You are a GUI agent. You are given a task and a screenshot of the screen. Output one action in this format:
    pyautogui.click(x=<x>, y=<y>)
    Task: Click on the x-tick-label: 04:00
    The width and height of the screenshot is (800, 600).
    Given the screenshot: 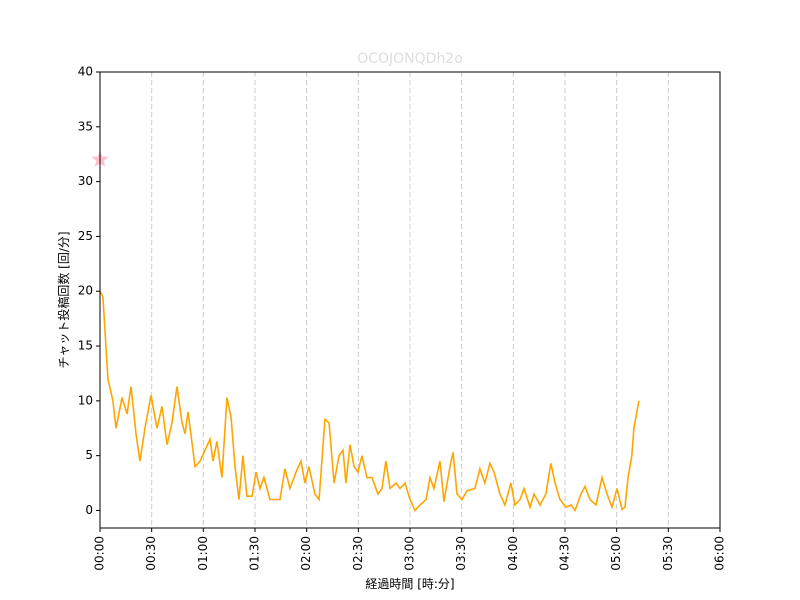 What is the action you would take?
    pyautogui.click(x=513, y=553)
    